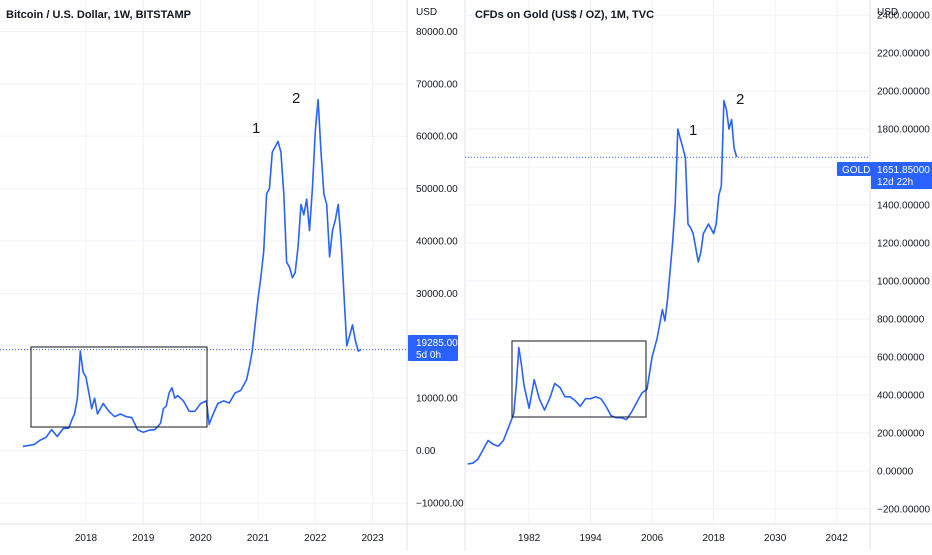  Describe the element at coordinates (775, 538) in the screenshot. I see `gold-x-tick-label: 2030` at that location.